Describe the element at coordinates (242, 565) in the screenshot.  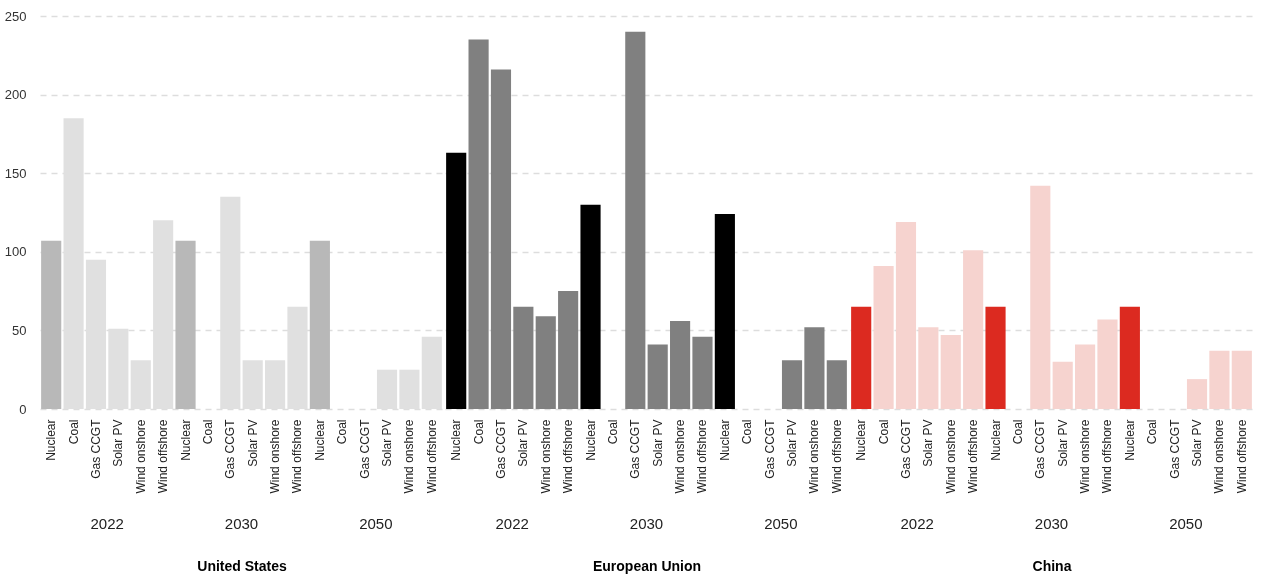
I see `x-axis-title: United States` at that location.